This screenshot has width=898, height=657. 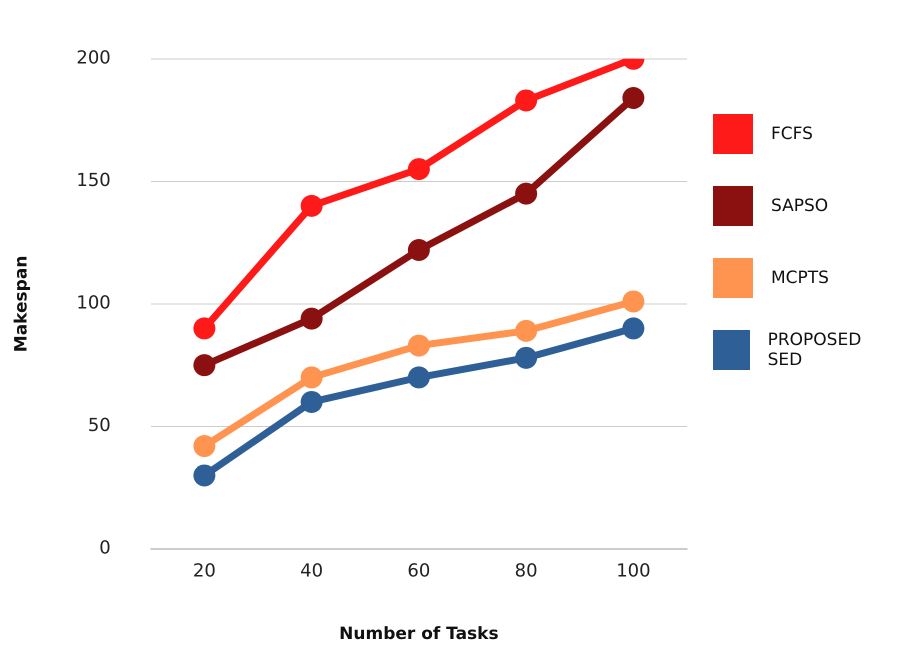 I want to click on legend-label: PROPOSED SED, so click(x=815, y=350).